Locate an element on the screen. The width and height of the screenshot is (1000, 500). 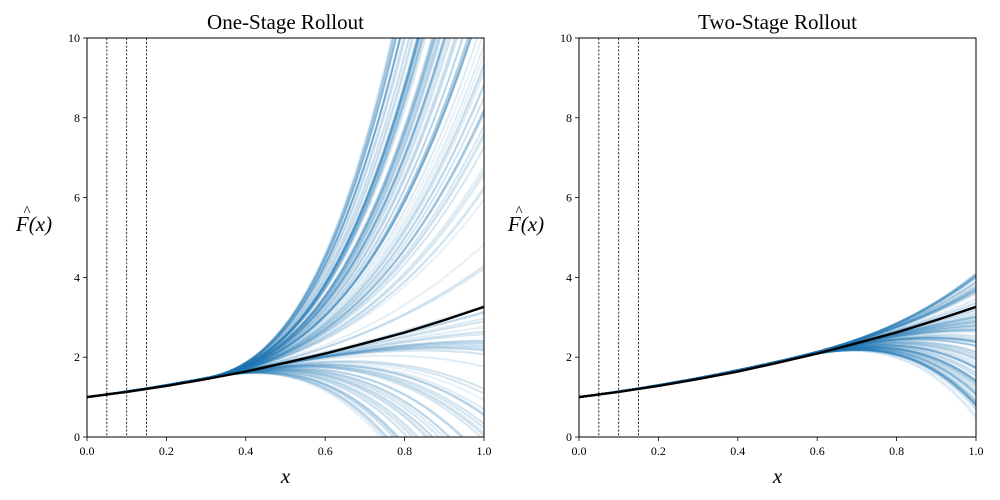
chart-title: Two-Stage Rollout is located at coordinates (777, 22).